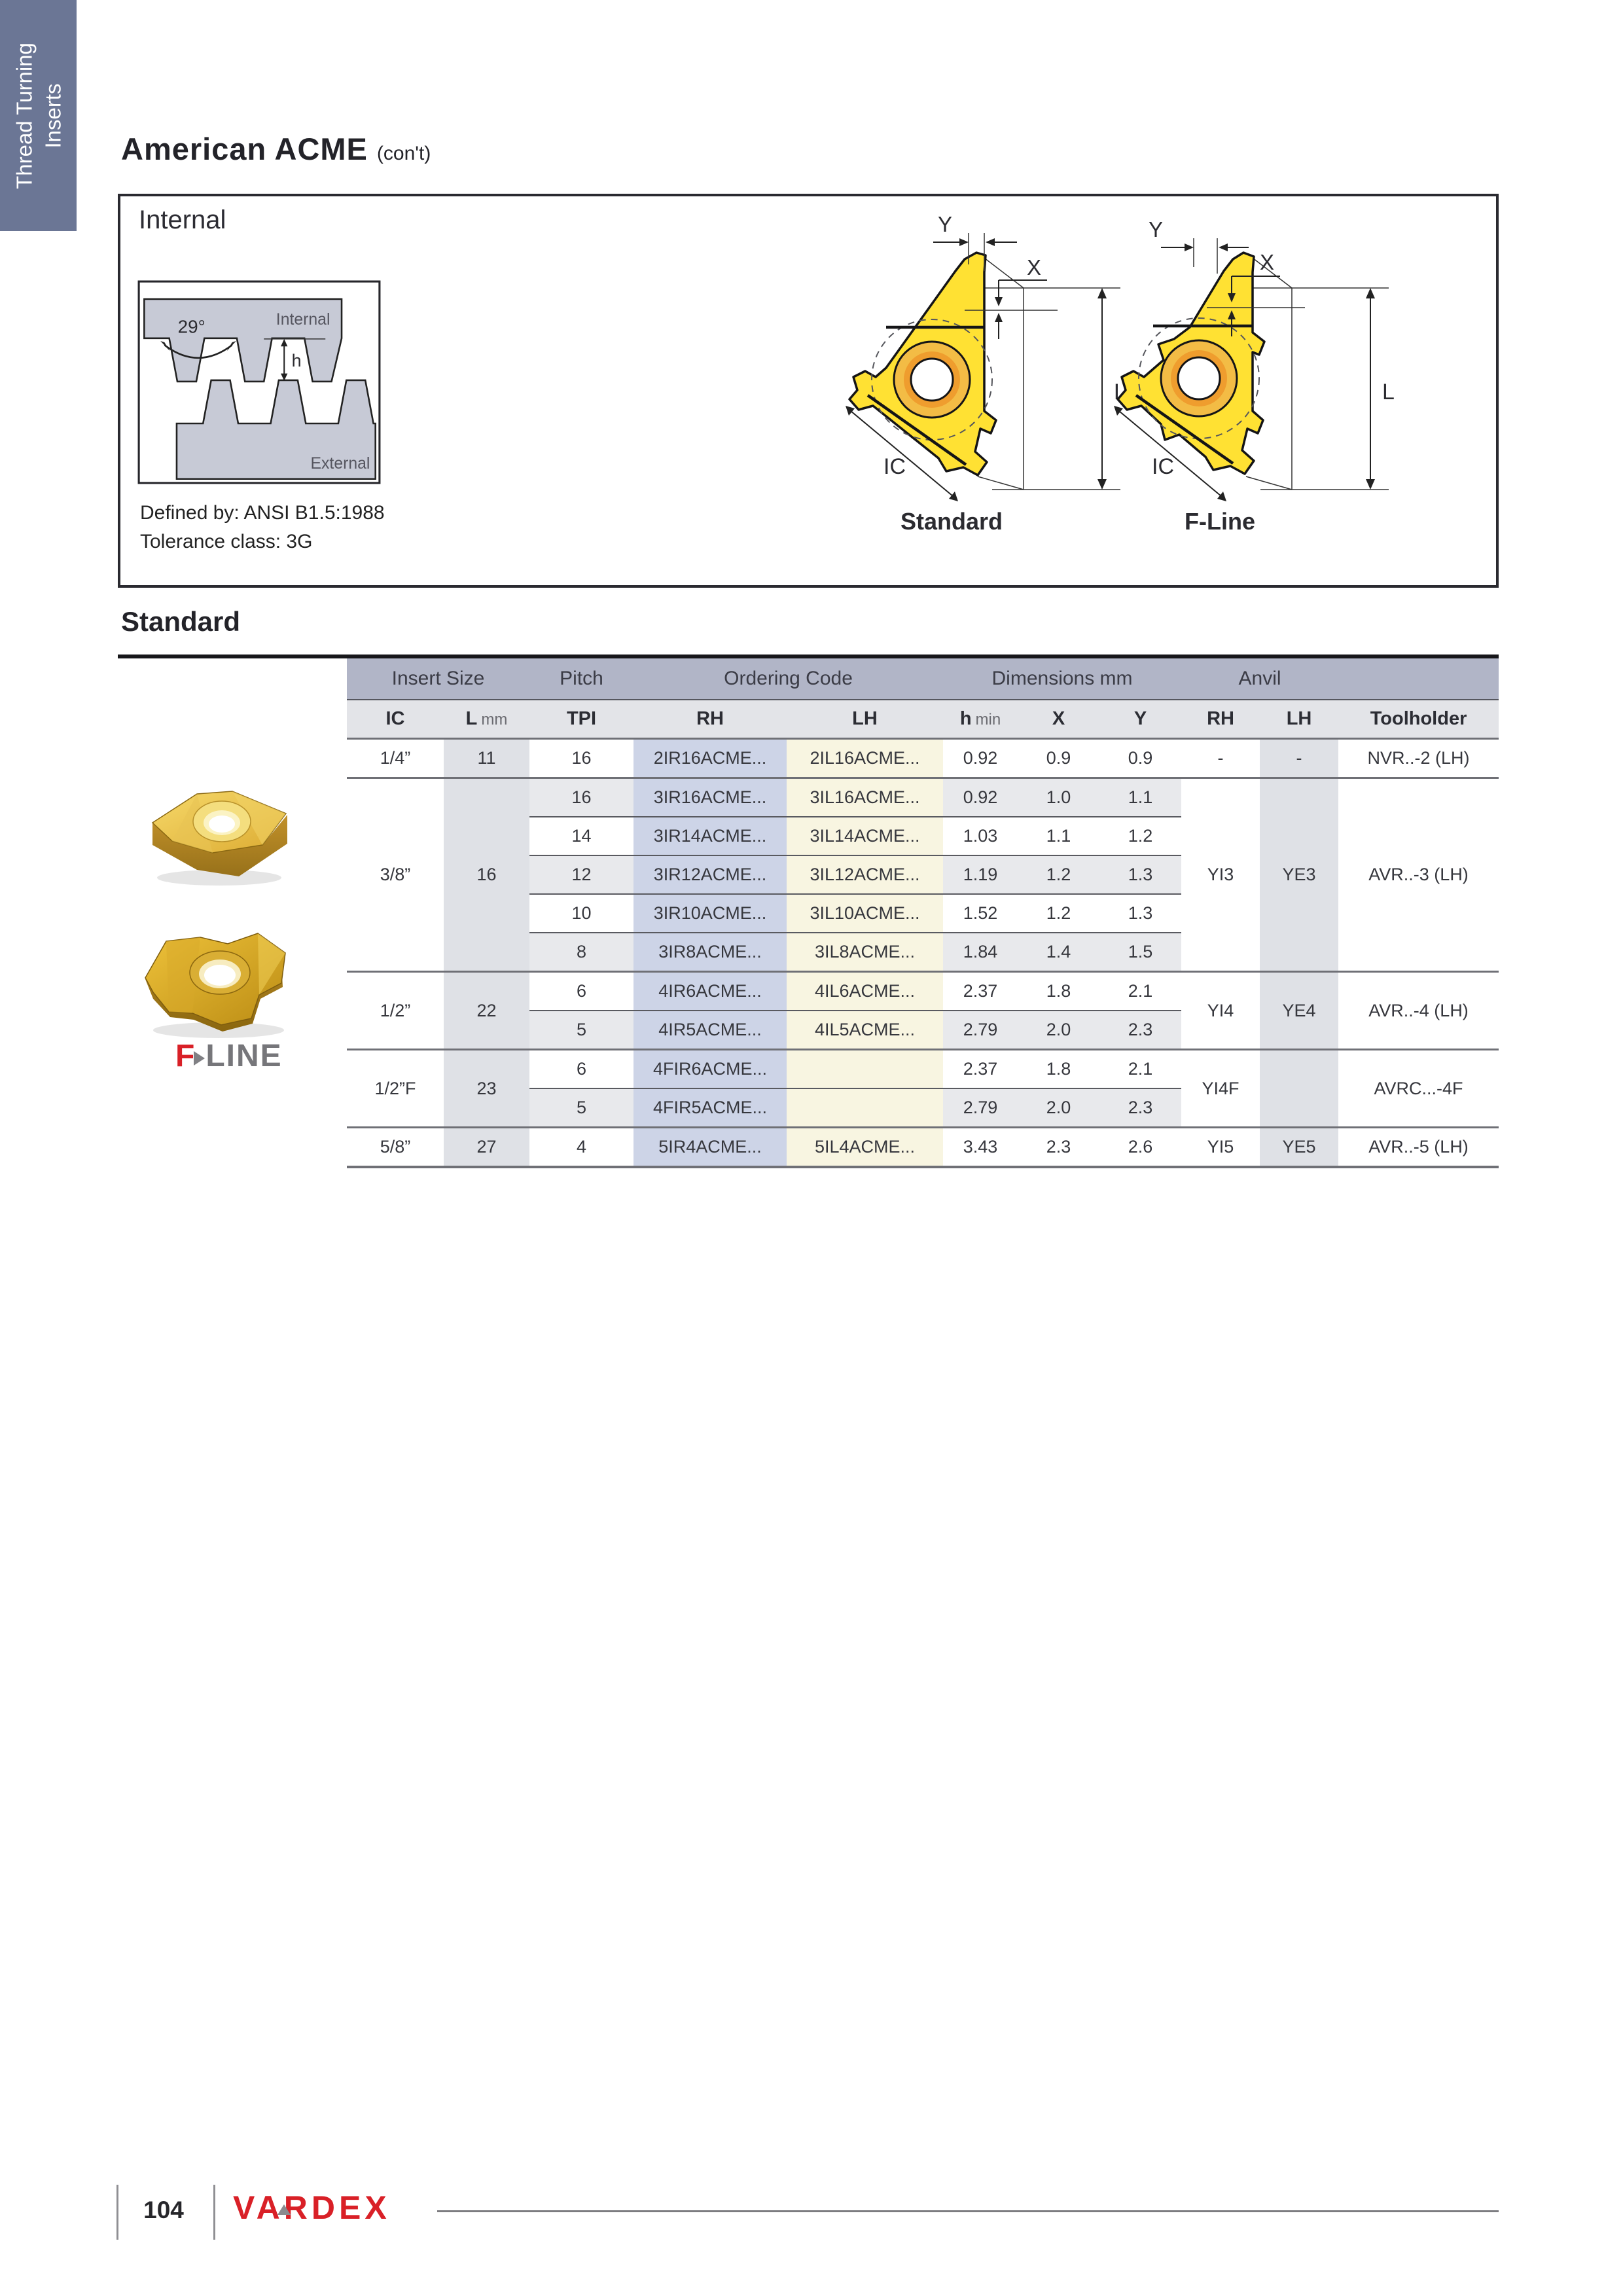 The height and width of the screenshot is (2296, 1623). I want to click on cell-tpi: 5, so click(581, 1108).